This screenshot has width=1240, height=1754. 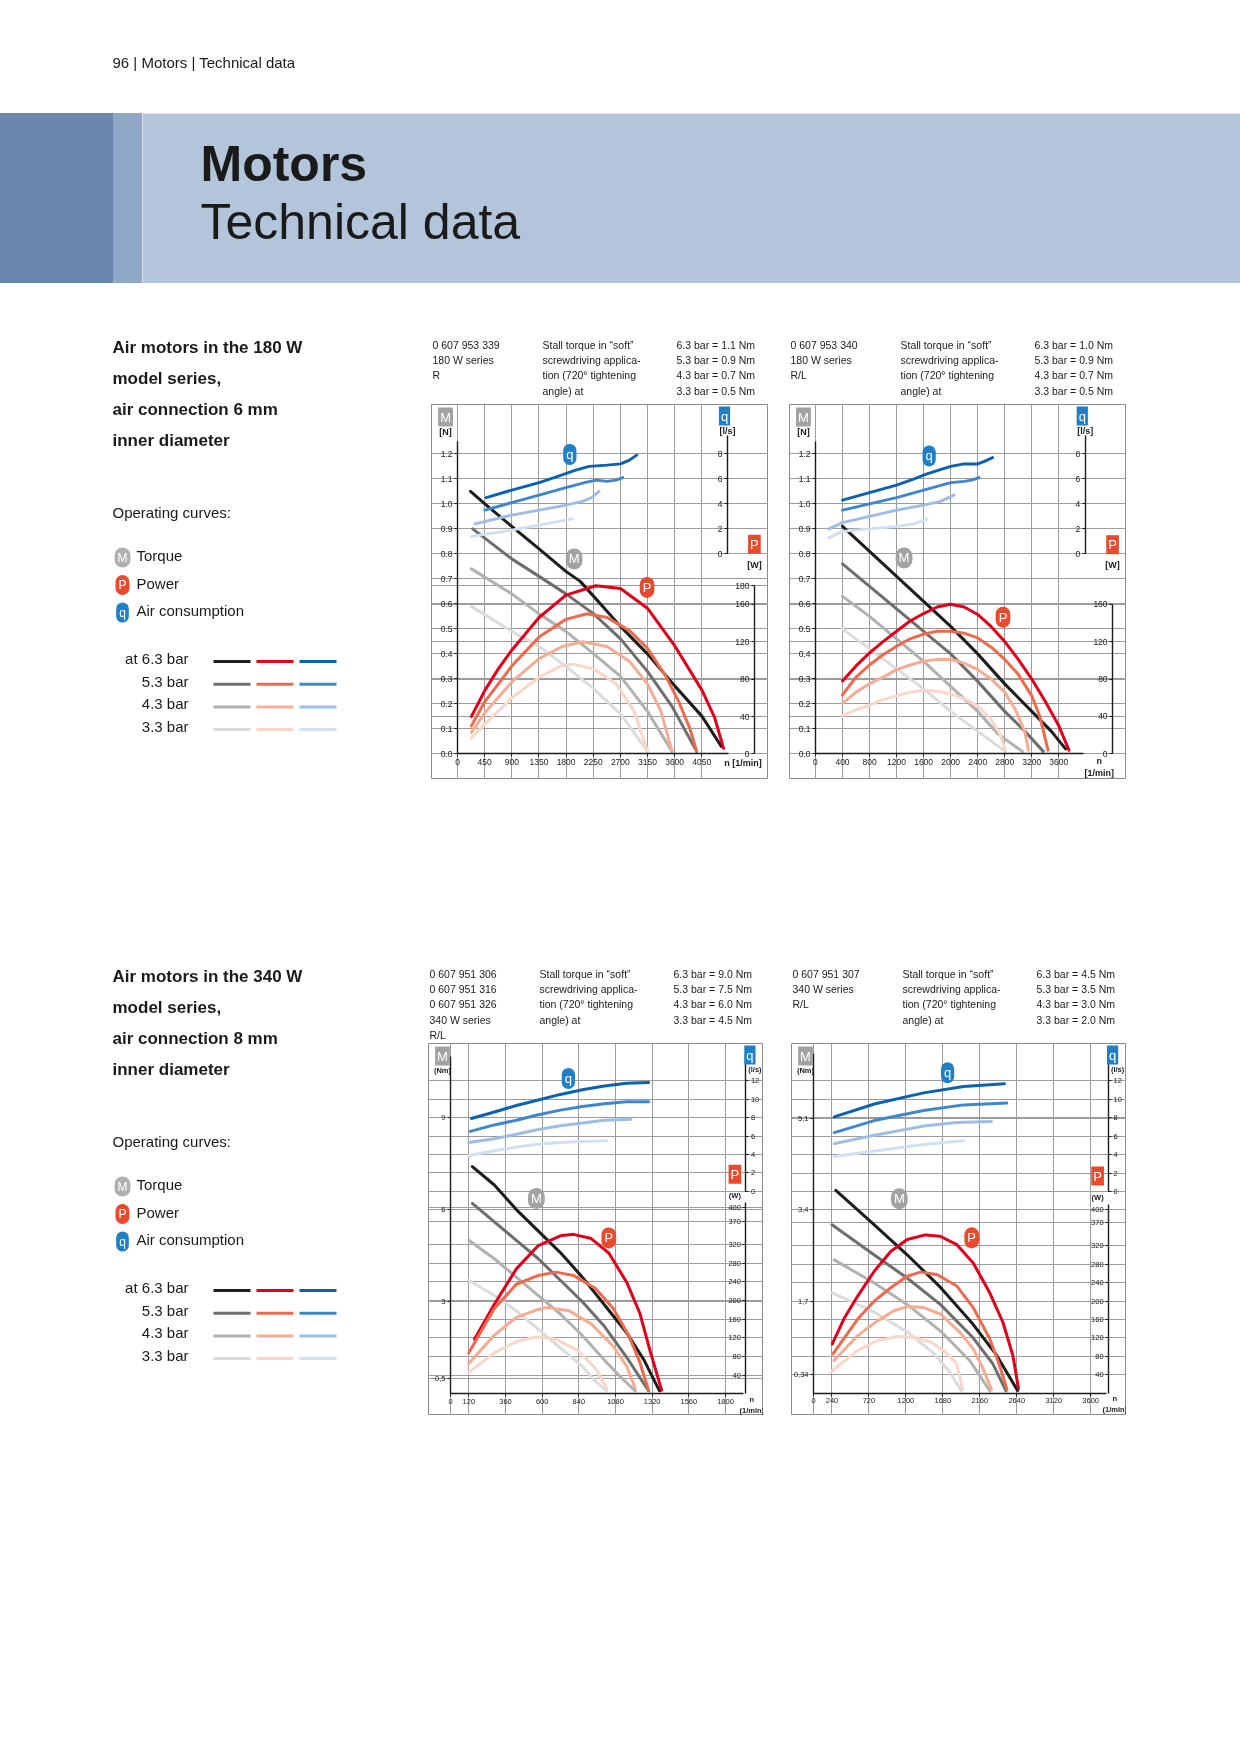 I want to click on x-tick-label: 2700, so click(x=620, y=761).